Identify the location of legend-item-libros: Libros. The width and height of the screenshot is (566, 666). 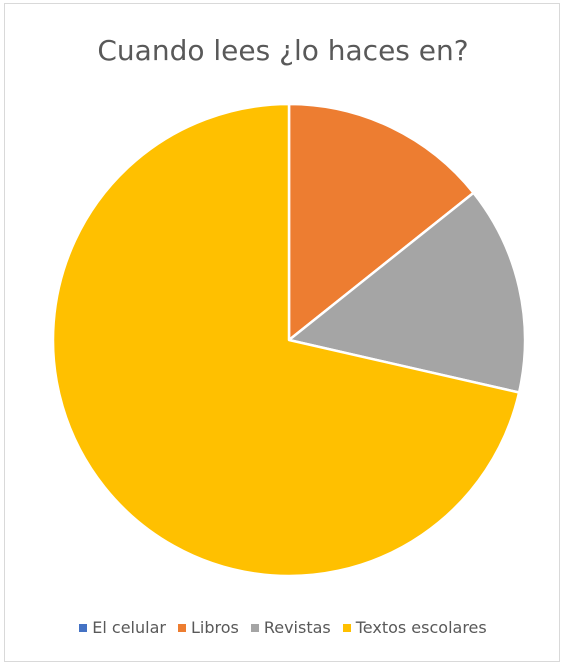
(208, 627).